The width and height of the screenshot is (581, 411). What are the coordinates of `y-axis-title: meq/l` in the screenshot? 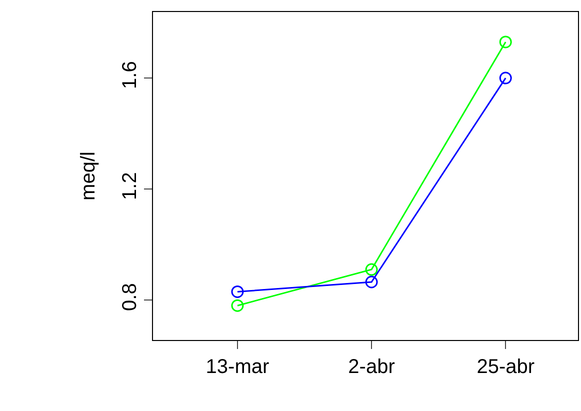 It's located at (89, 176).